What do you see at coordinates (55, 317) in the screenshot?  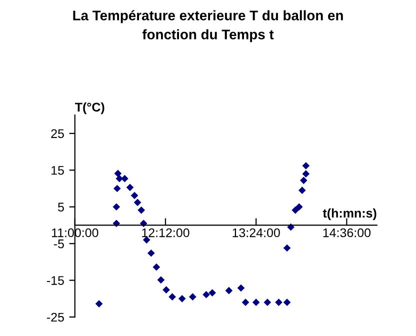 I see `y-tick-label: -25` at bounding box center [55, 317].